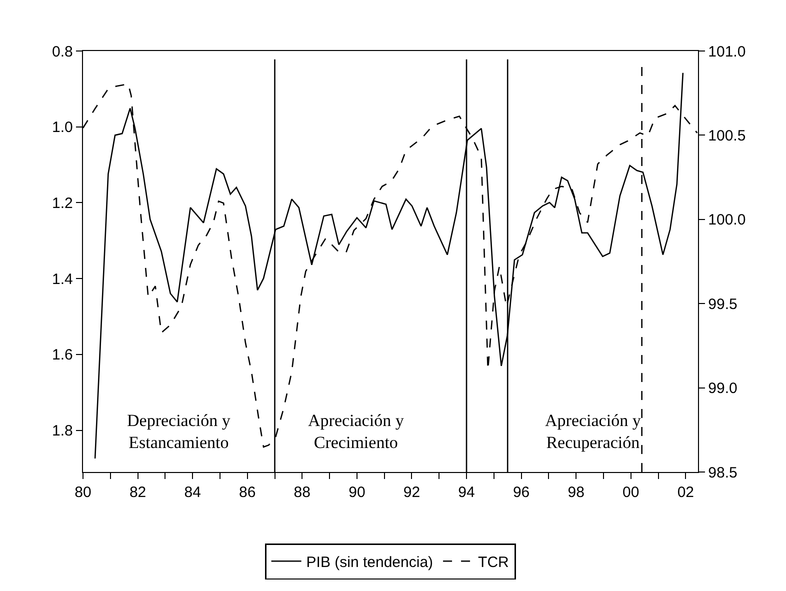  Describe the element at coordinates (62, 431) in the screenshot. I see `y-tick-label: 1.8` at that location.